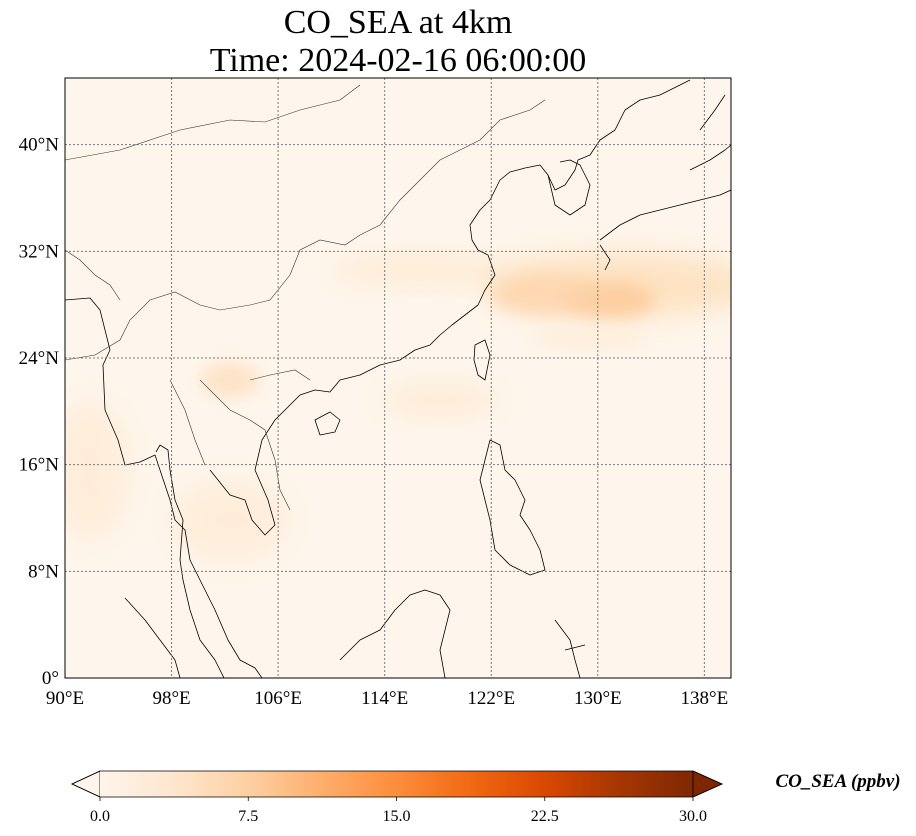  I want to click on hainan-coastline, so click(327, 423).